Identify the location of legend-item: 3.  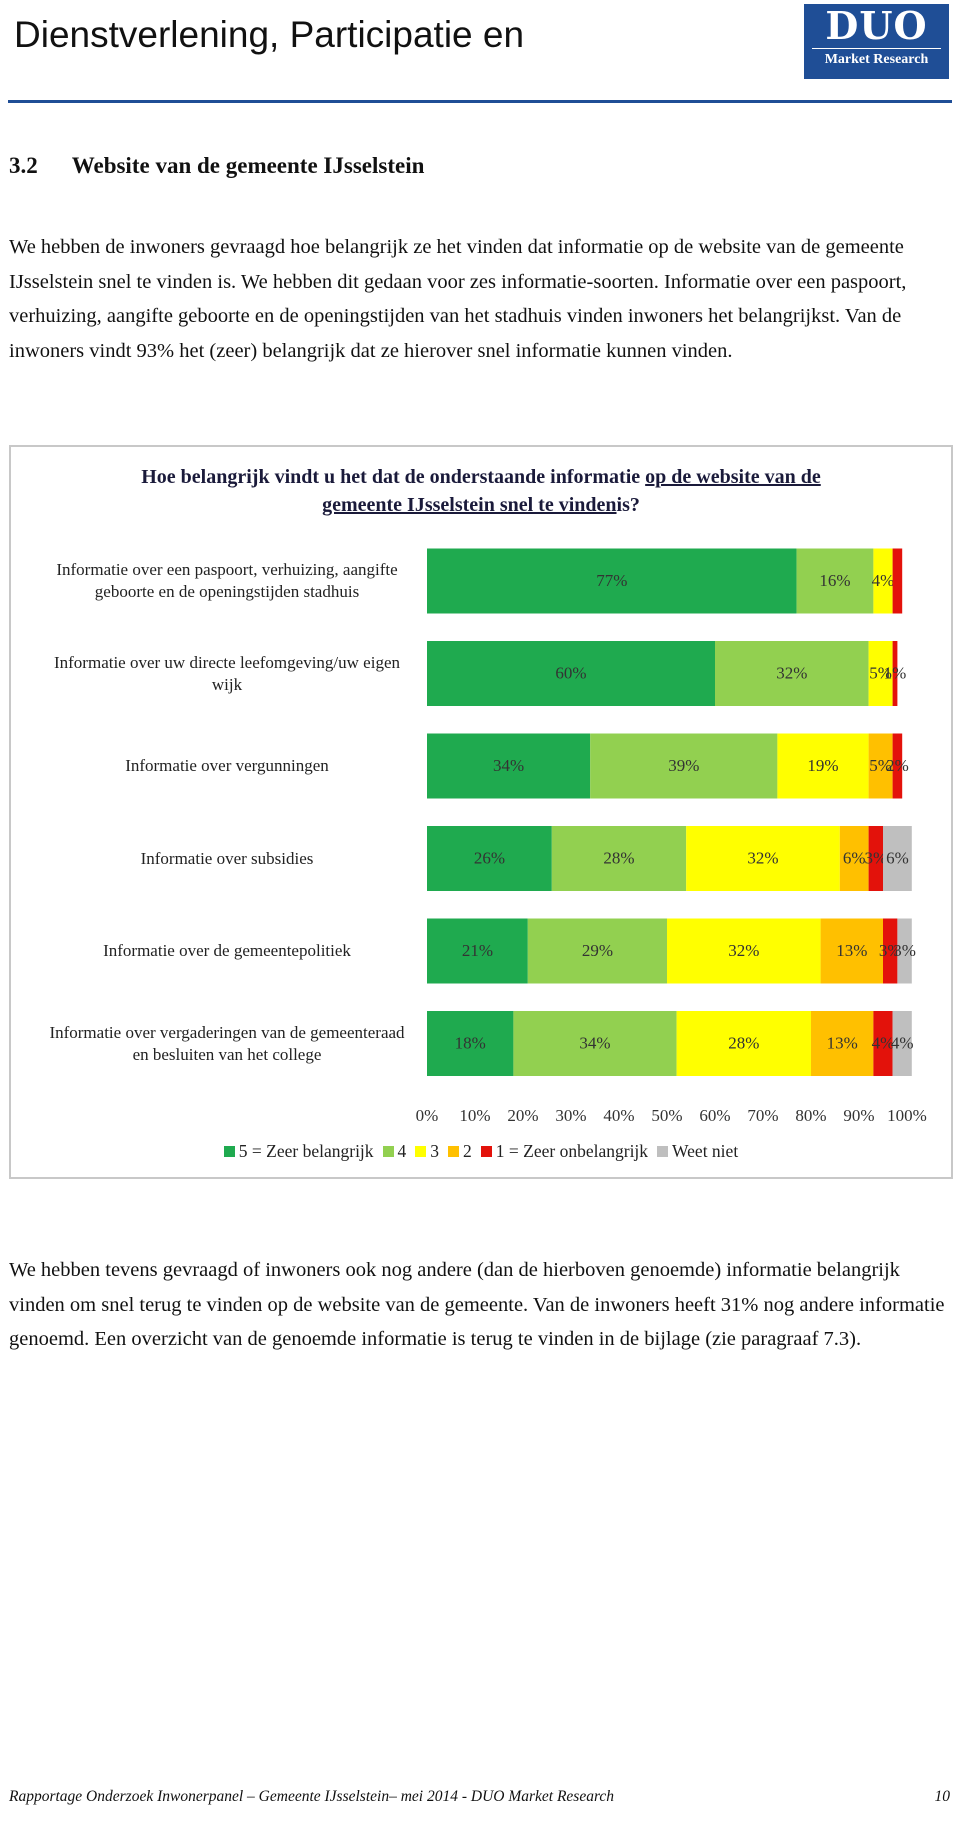
(427, 1151).